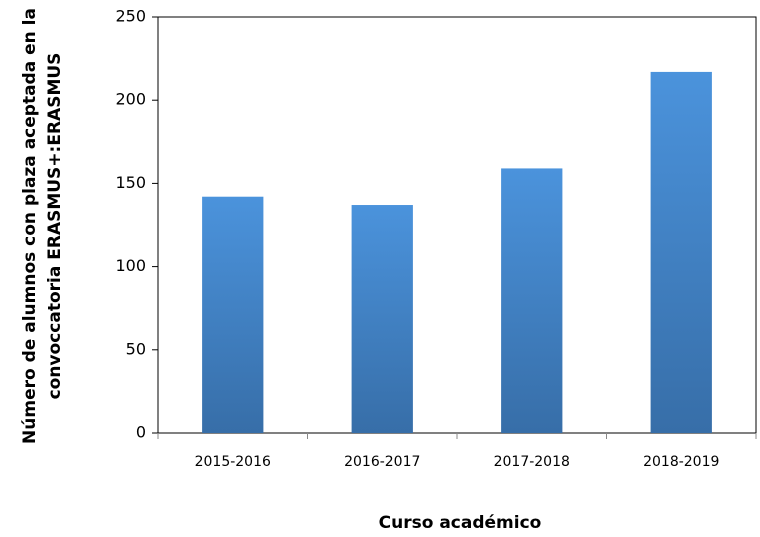  What do you see at coordinates (460, 523) in the screenshot?
I see `x-axis-title: Curso académico` at bounding box center [460, 523].